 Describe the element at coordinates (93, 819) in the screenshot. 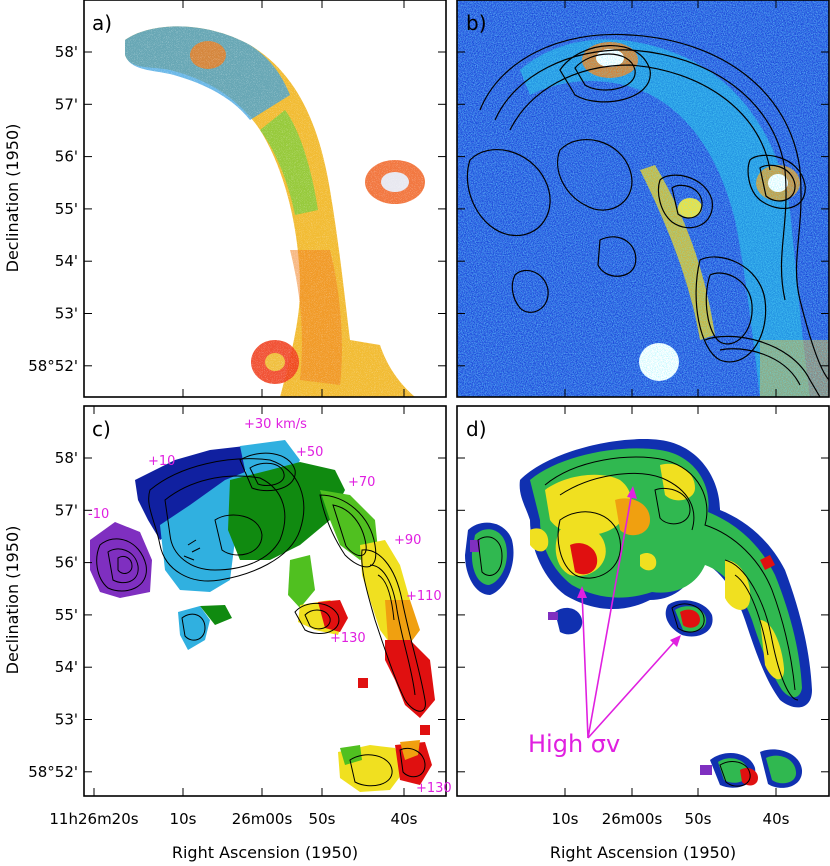

I see `x-tick-label: 11h26m20s` at that location.